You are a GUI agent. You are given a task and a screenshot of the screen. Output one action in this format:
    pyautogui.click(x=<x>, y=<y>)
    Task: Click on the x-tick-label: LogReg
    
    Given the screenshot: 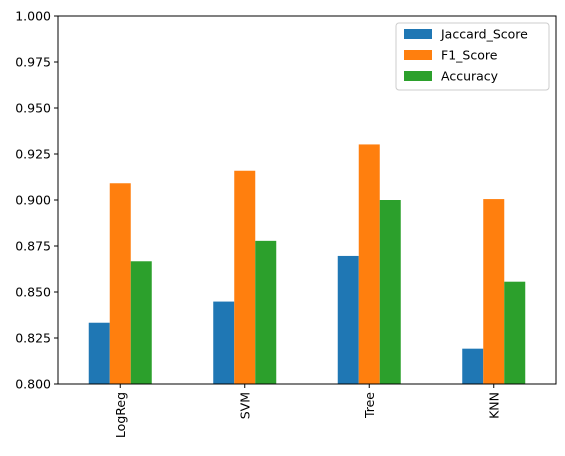 What is the action you would take?
    pyautogui.click(x=120, y=415)
    